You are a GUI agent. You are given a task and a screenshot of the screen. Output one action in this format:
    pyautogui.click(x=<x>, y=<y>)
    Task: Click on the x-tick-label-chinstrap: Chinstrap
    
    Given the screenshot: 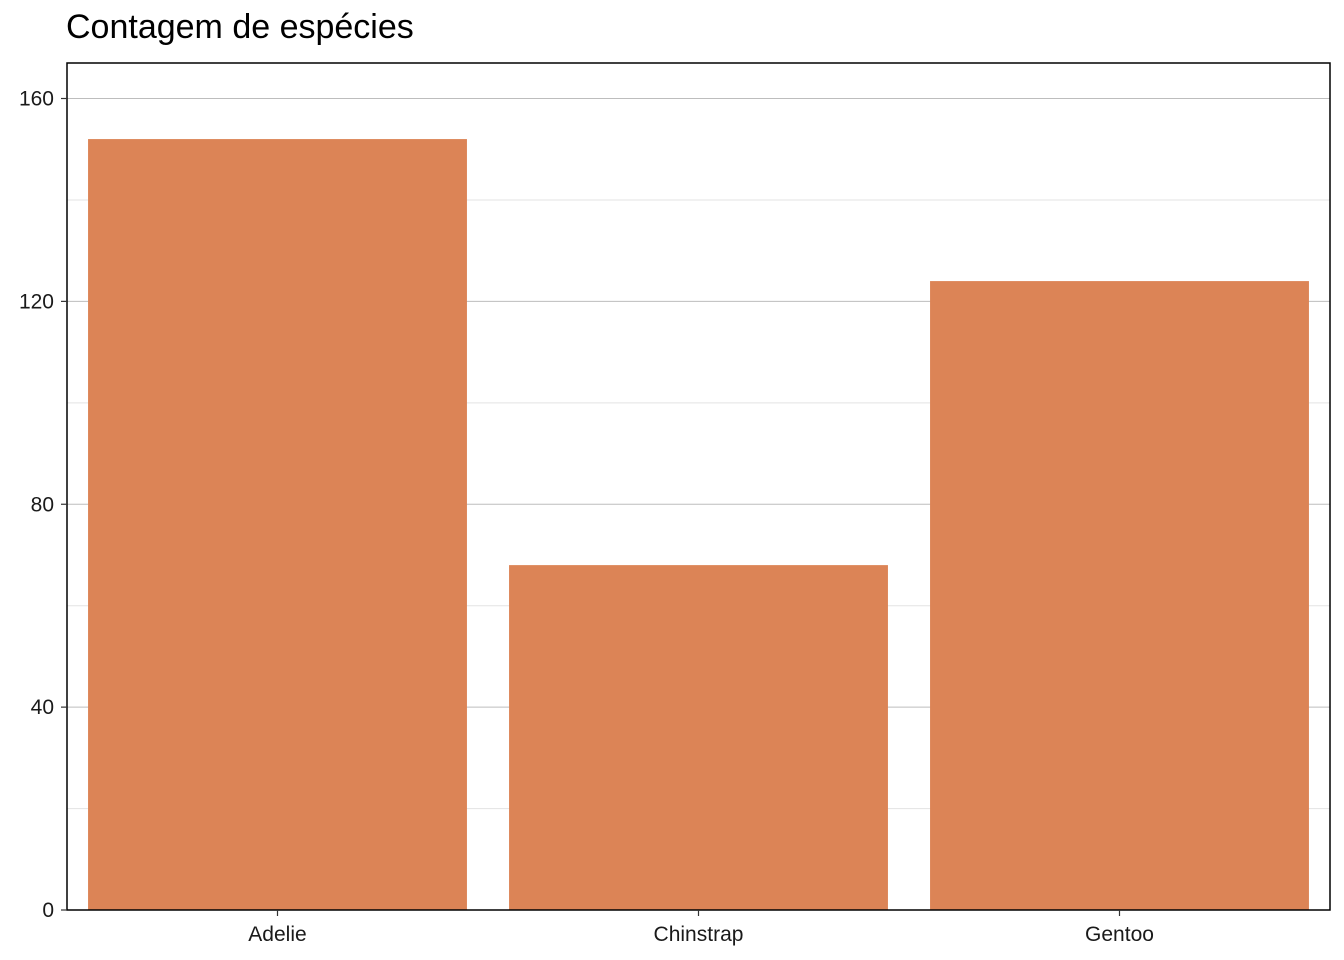 What is the action you would take?
    pyautogui.click(x=699, y=934)
    